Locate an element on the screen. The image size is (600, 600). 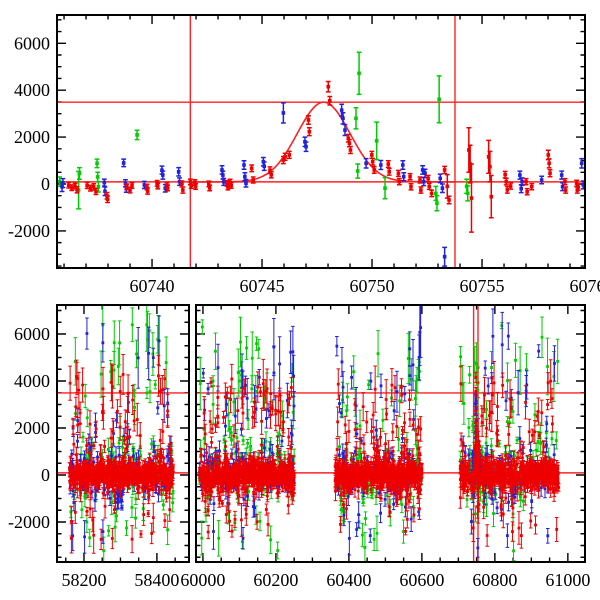
x-tick-label: 58400 is located at coordinates (156, 580).